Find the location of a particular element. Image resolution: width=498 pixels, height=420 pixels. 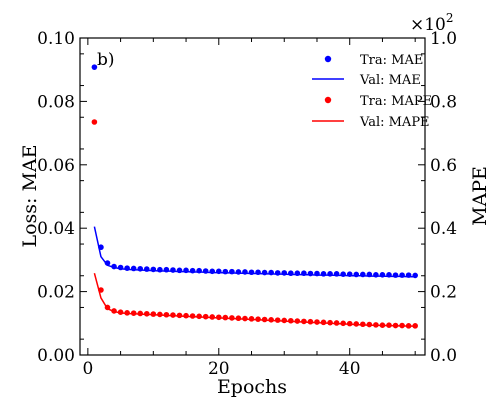

y-left-tick-label: 0.10 is located at coordinates (56, 39).